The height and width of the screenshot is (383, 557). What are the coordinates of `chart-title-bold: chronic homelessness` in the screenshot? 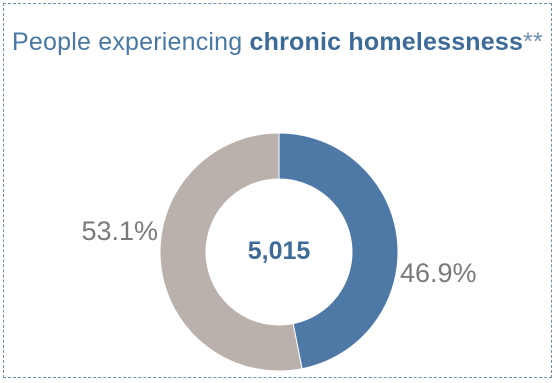 It's located at (386, 42).